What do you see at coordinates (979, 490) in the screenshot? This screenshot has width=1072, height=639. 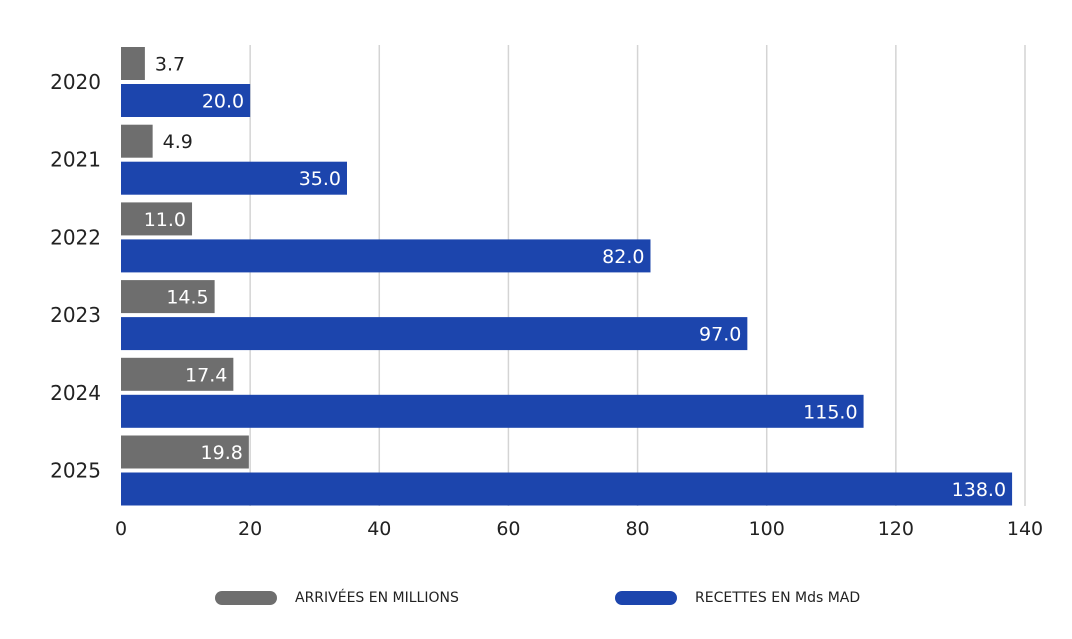 I see `data-label: 138.0` at bounding box center [979, 490].